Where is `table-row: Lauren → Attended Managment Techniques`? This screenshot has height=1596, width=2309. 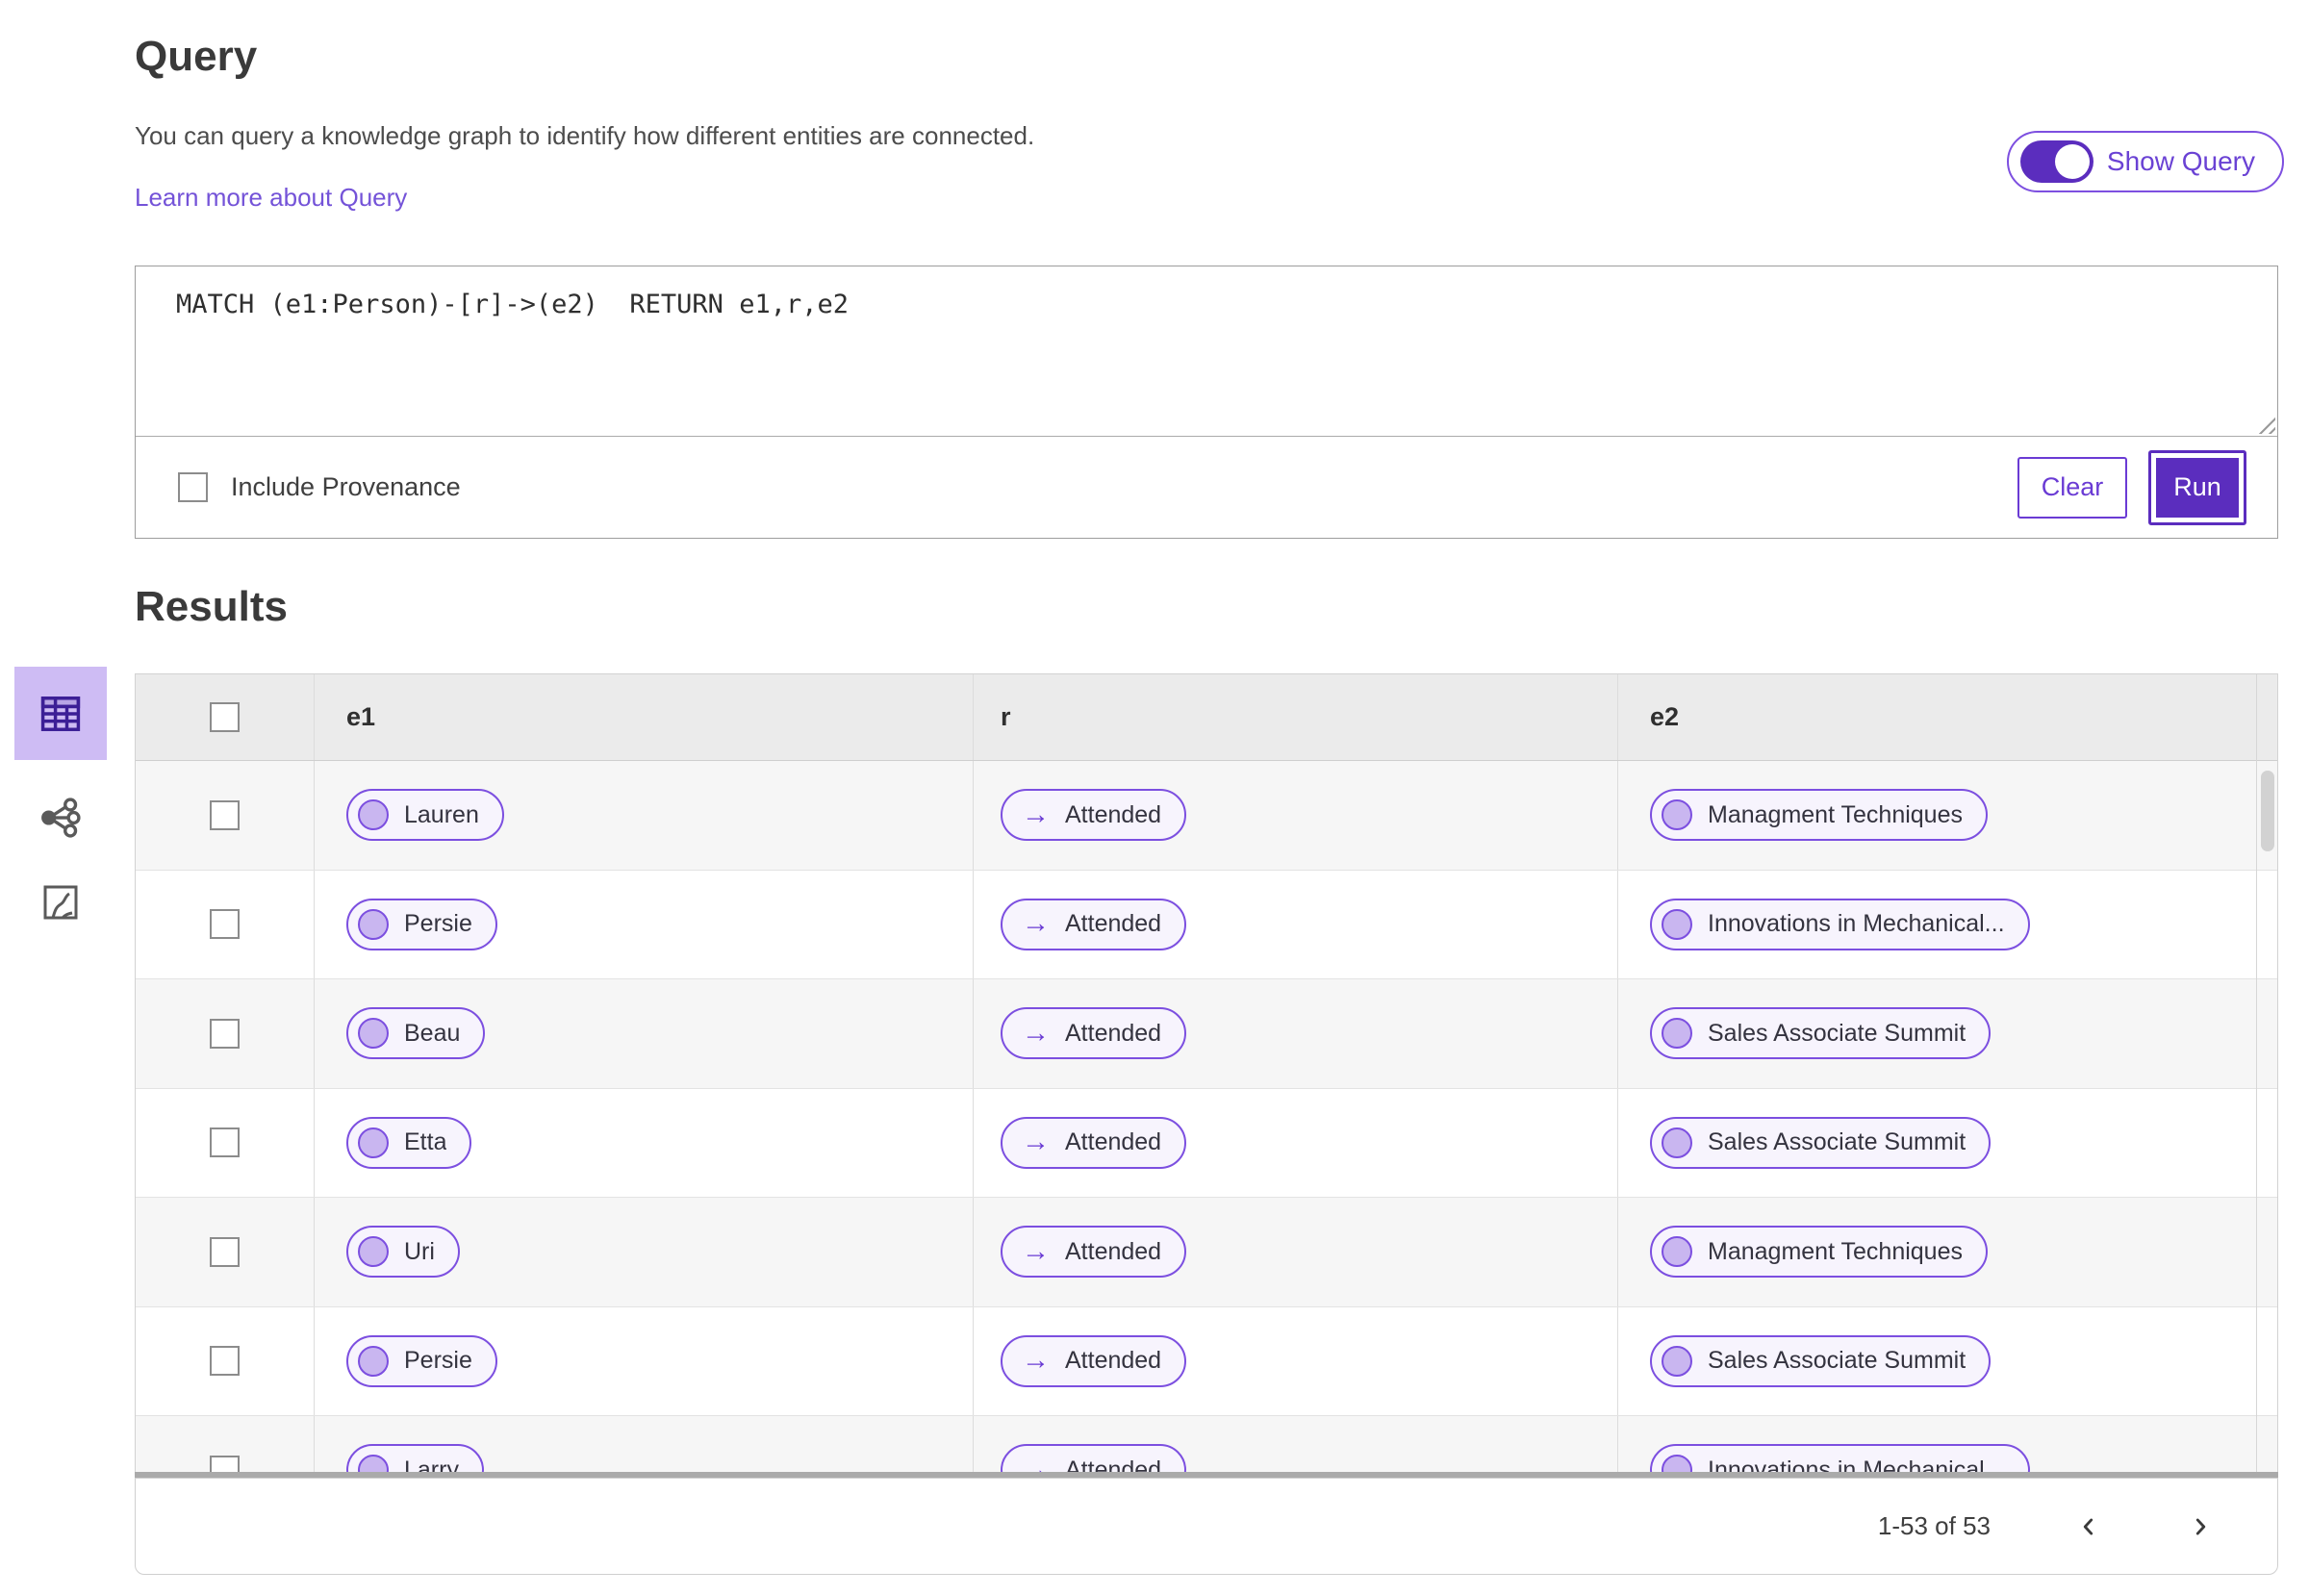 table-row: Lauren → Attended Managment Techniques is located at coordinates (1206, 816).